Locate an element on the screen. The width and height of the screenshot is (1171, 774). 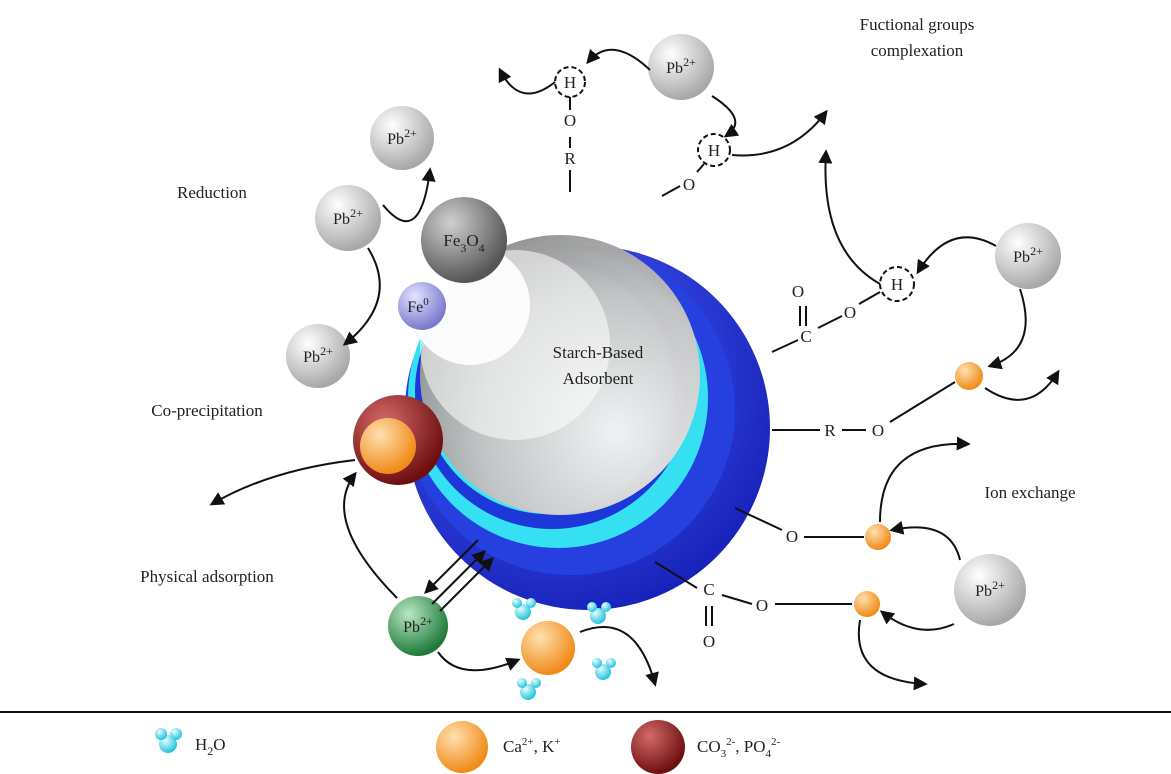
hydrated-cation is located at coordinates (548, 648).